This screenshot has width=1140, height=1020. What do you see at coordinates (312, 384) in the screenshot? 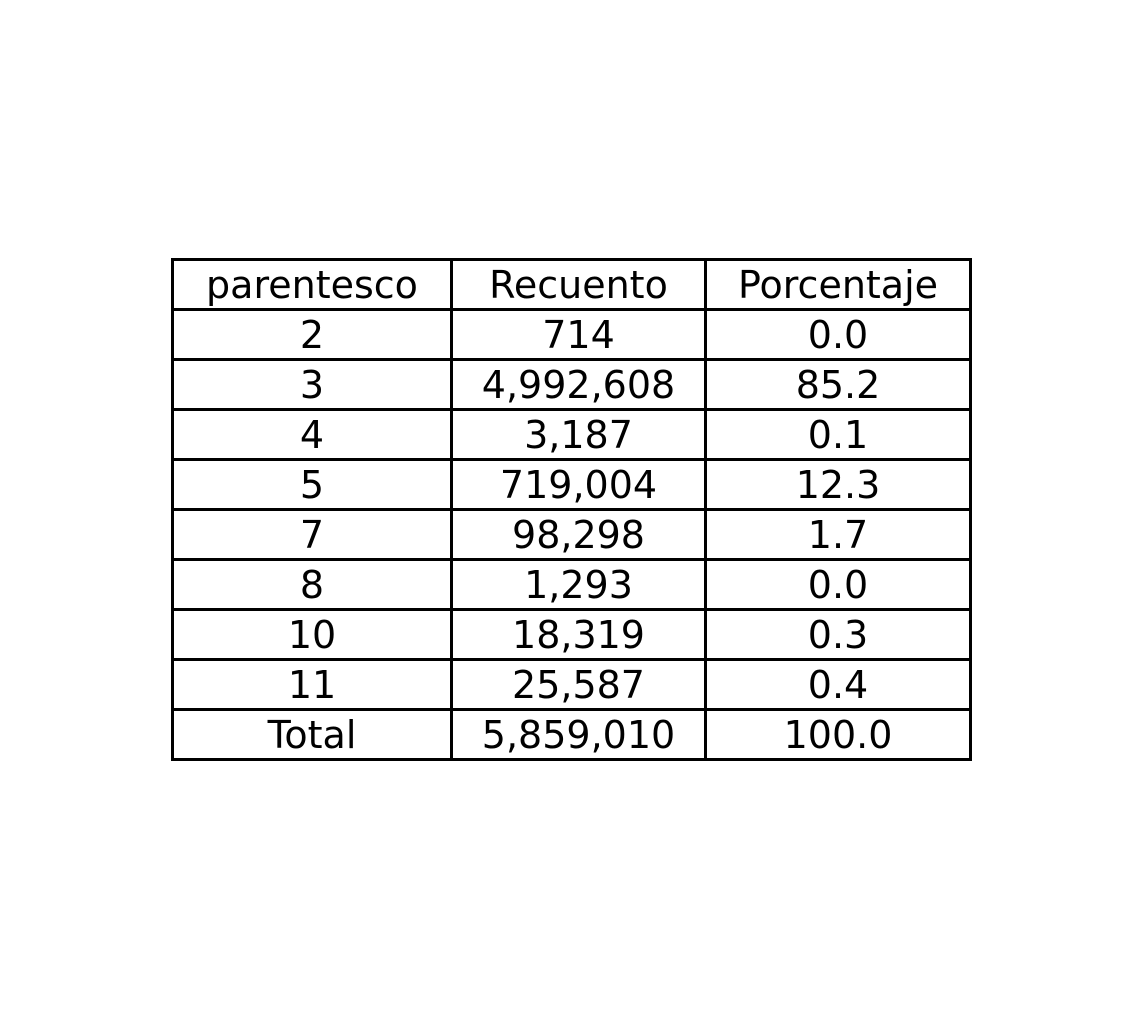
I see `parentesco-cell: 3` at bounding box center [312, 384].